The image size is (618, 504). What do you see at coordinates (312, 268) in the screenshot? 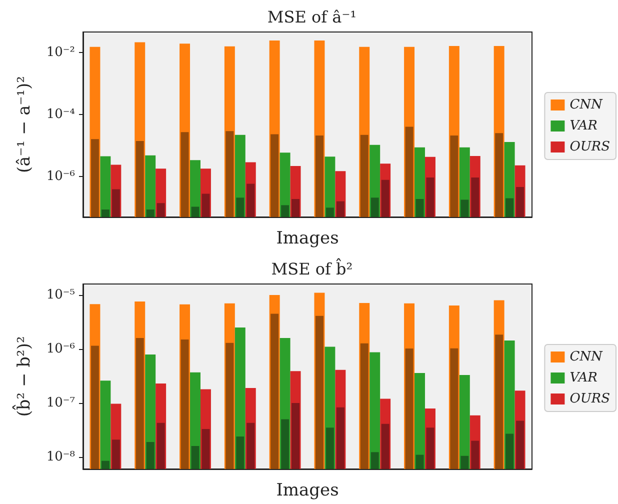
I see `chart-title: MSE of b̂²` at bounding box center [312, 268].